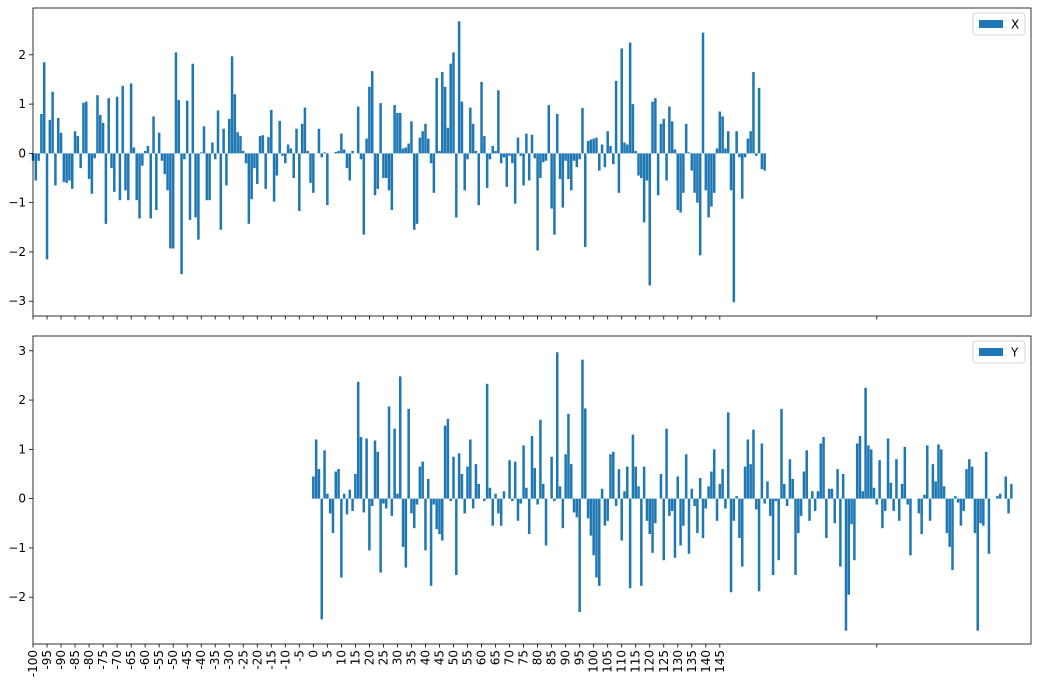 Image resolution: width=1037 pixels, height=689 pixels. What do you see at coordinates (22, 104) in the screenshot?
I see `top-y-tick-label: 1` at bounding box center [22, 104].